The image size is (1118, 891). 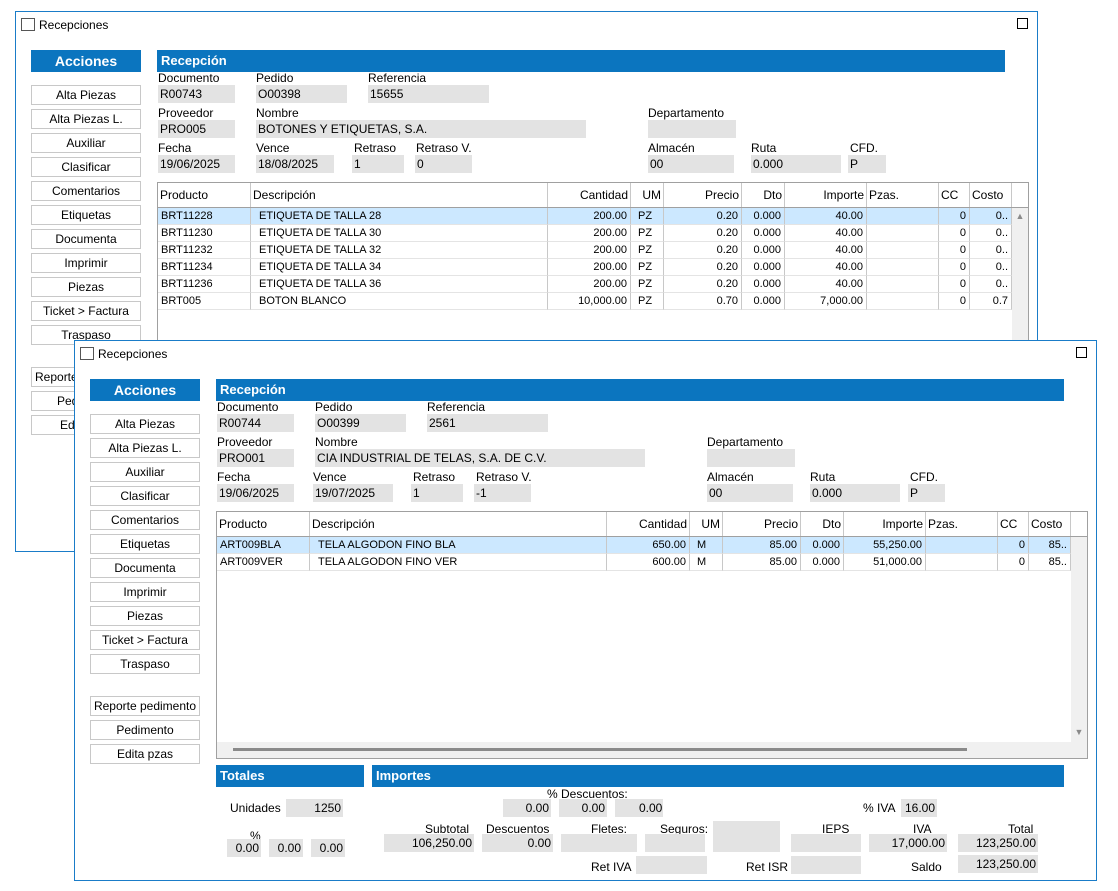 I want to click on col-precio: Precio, so click(x=703, y=195).